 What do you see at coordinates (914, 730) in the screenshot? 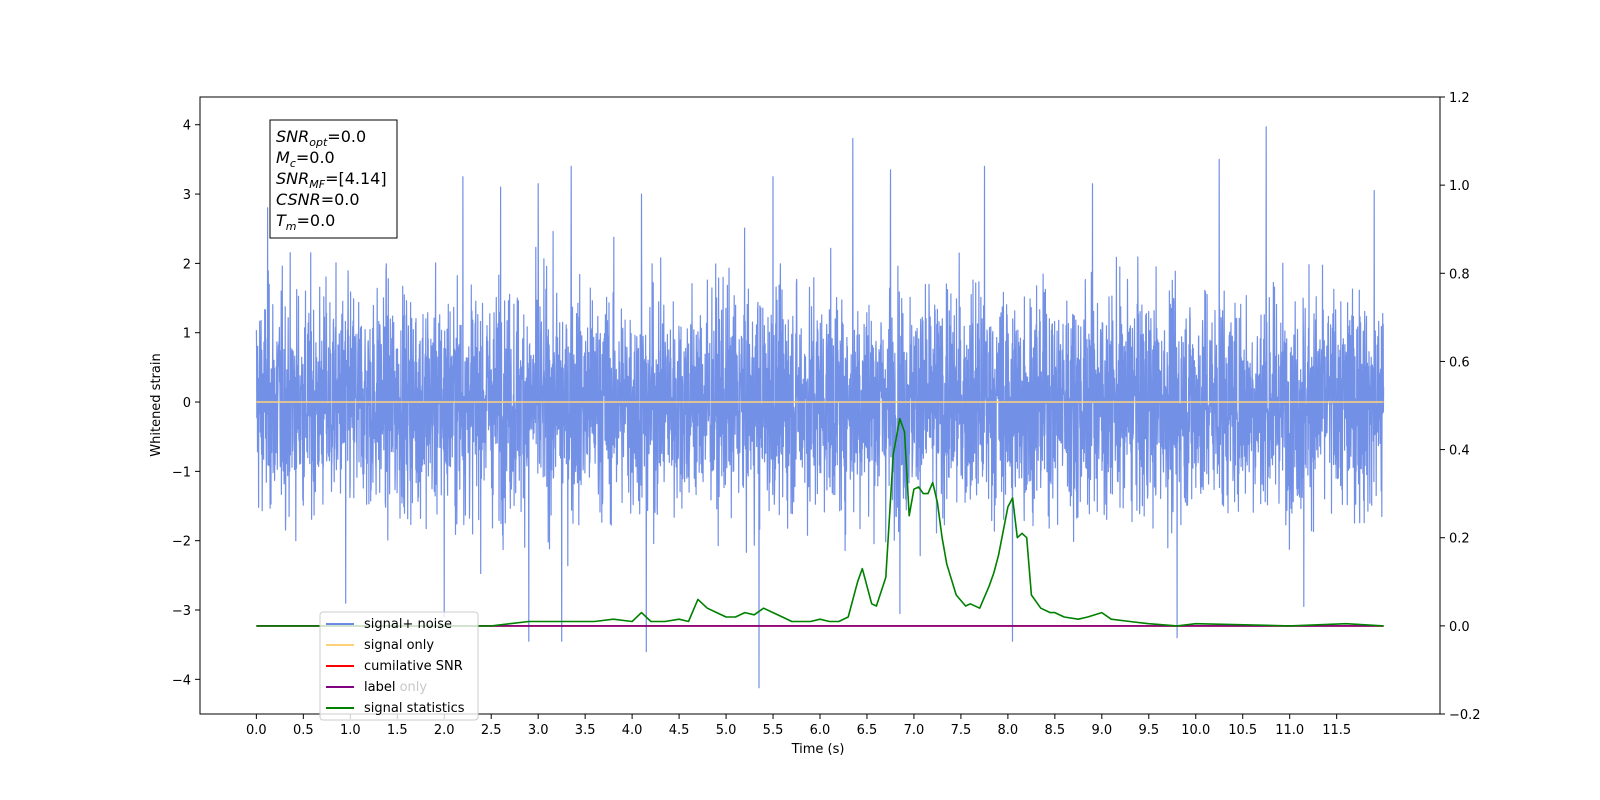
I see `x-tick-label: 7.0` at bounding box center [914, 730].